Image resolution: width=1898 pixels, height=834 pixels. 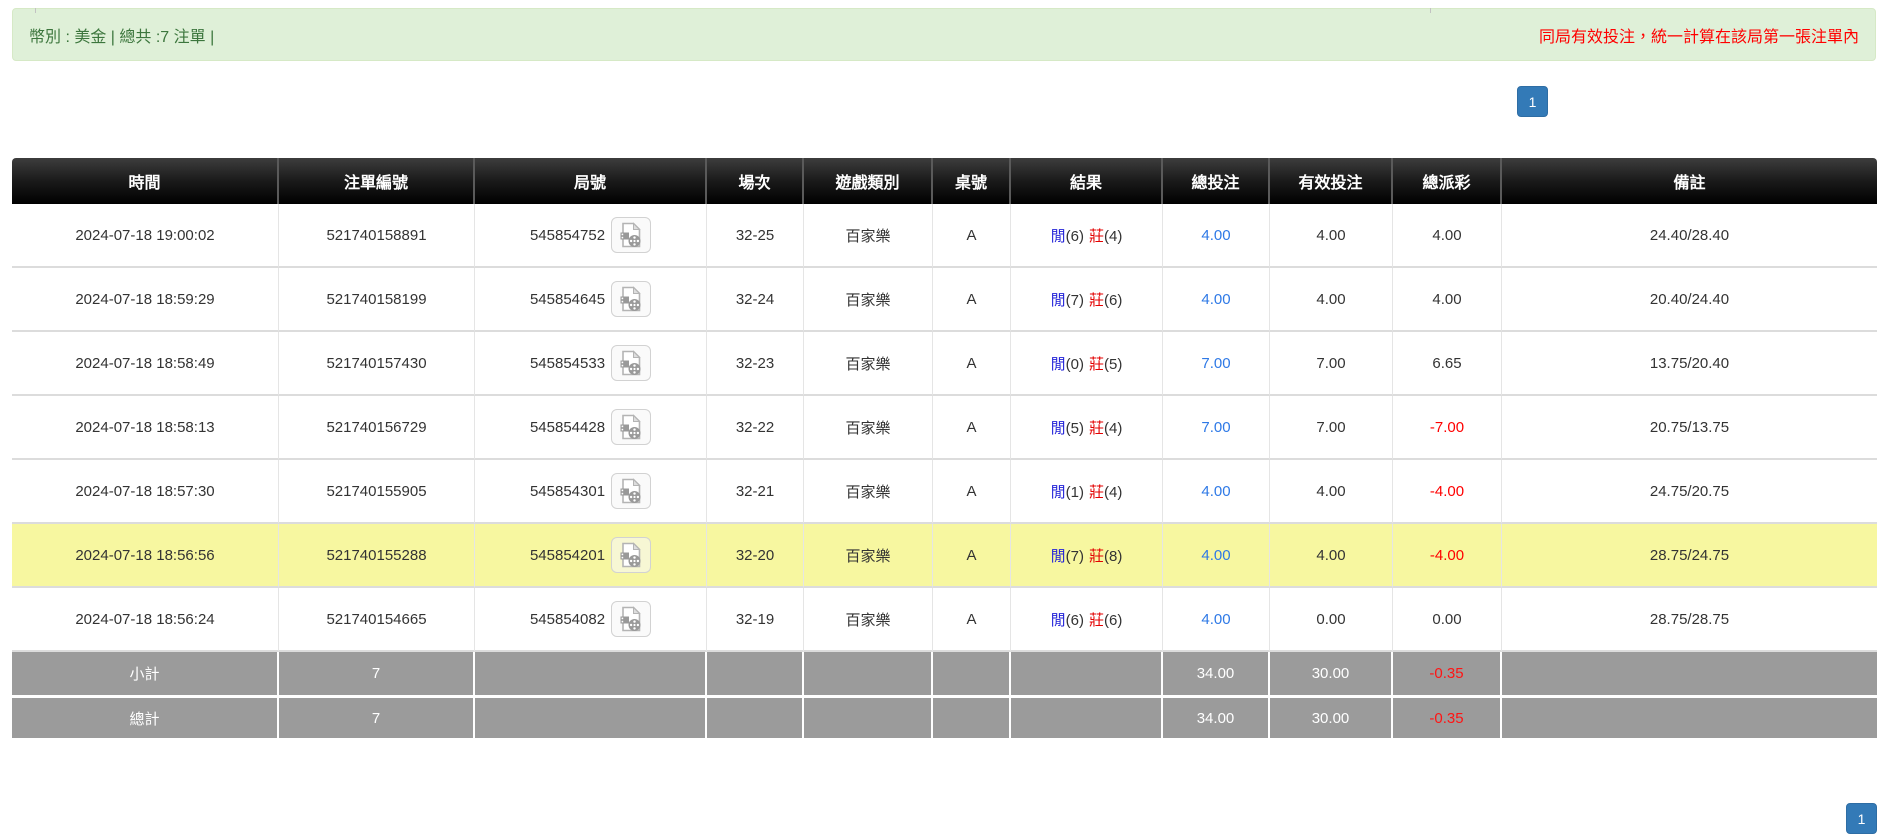 I want to click on bet-number: 521740154665, so click(x=376, y=619).